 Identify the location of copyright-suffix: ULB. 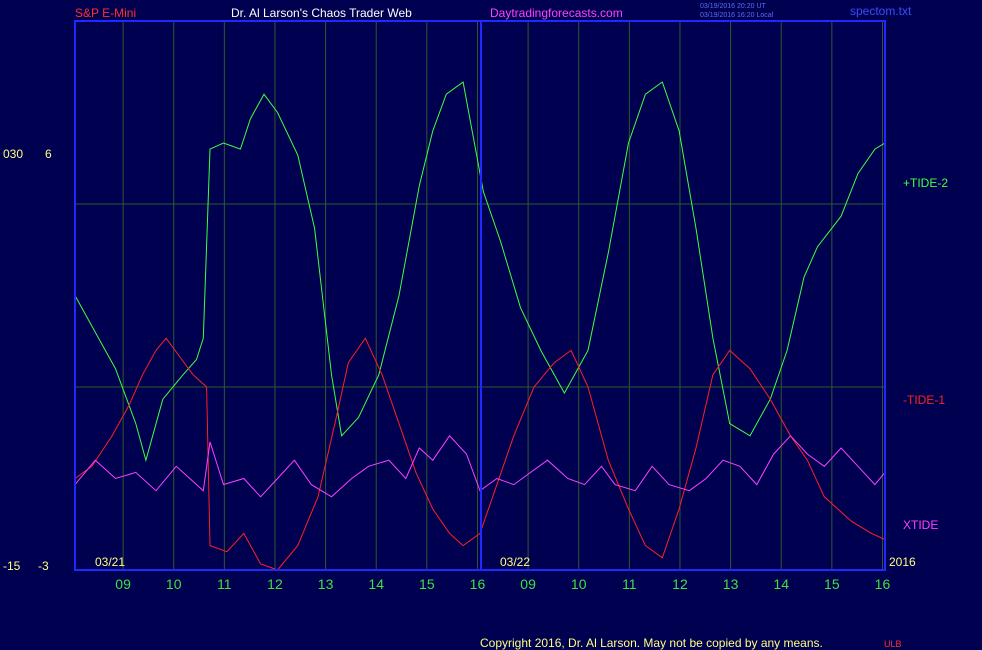
(893, 644).